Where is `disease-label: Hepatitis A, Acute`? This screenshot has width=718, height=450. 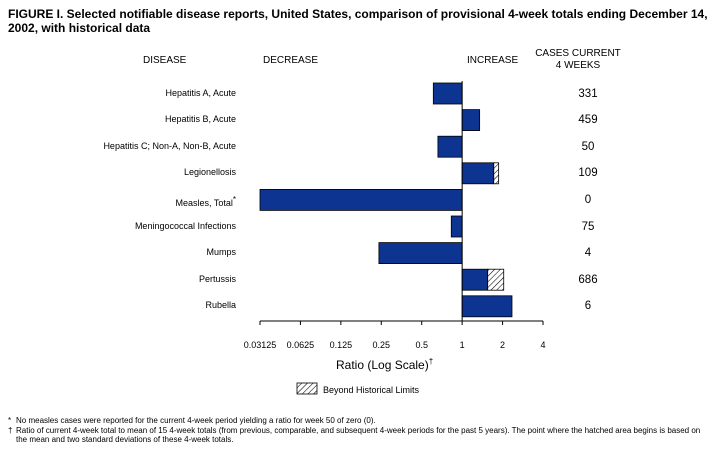
disease-label: Hepatitis A, Acute is located at coordinates (121, 93).